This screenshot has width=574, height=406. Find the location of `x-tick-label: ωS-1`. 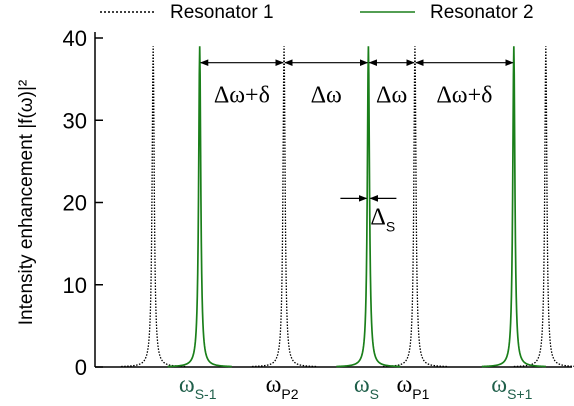

x-tick-label: ωS-1 is located at coordinates (198, 387).